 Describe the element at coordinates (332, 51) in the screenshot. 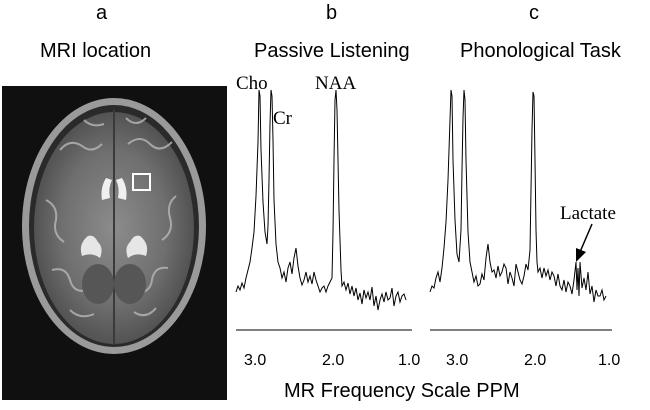

I see `panel-b-title: Passive Listening` at that location.